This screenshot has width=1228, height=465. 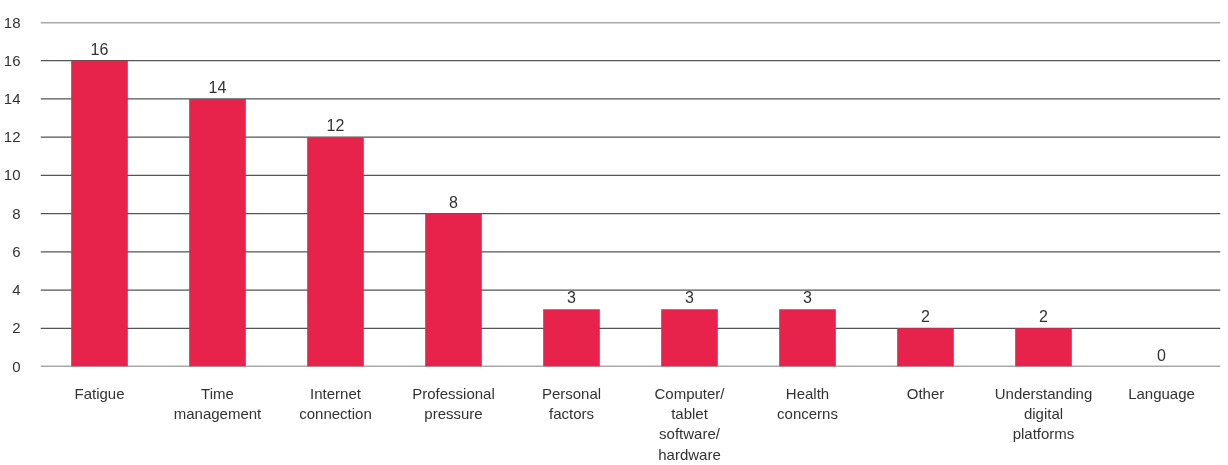 I want to click on x-tick-label: Other, so click(x=925, y=393).